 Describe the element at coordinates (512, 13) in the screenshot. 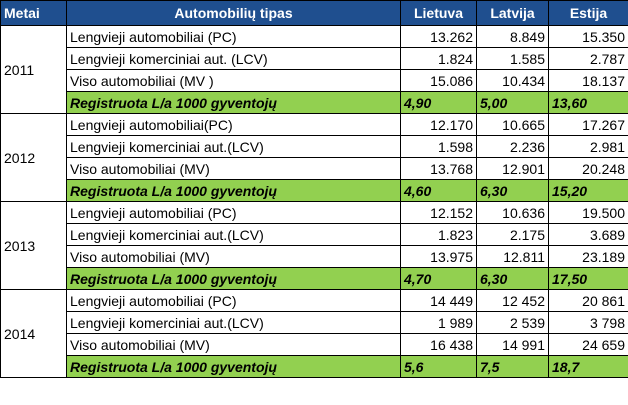

I see `header-latvia: Latvija` at that location.